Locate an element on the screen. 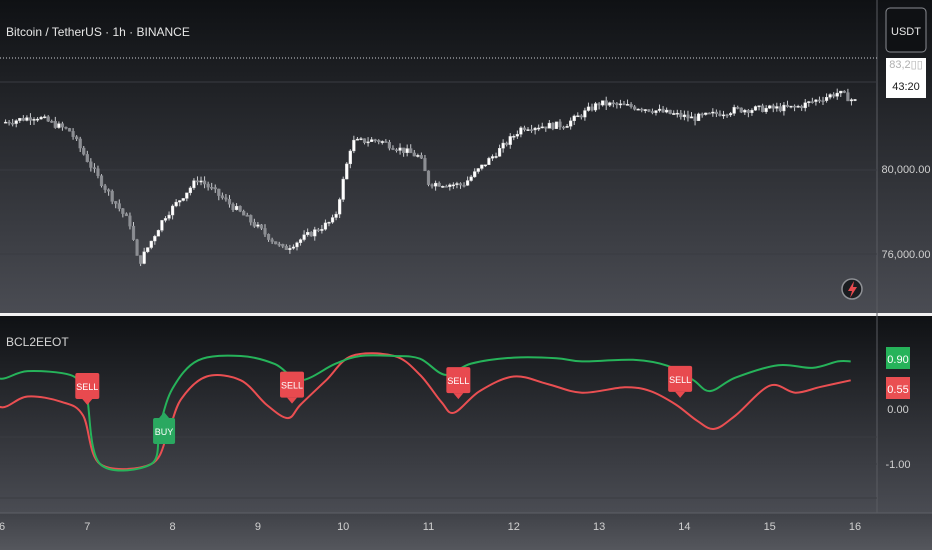  currency-button-label: USDT is located at coordinates (906, 32).